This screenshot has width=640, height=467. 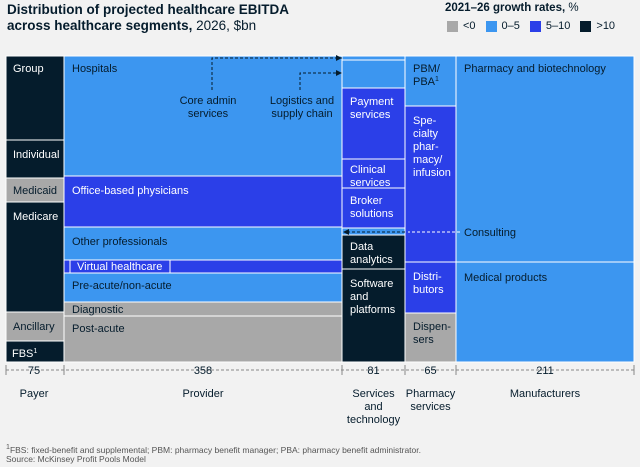 I want to click on label-post-acute: Post-acute, so click(x=98, y=329).